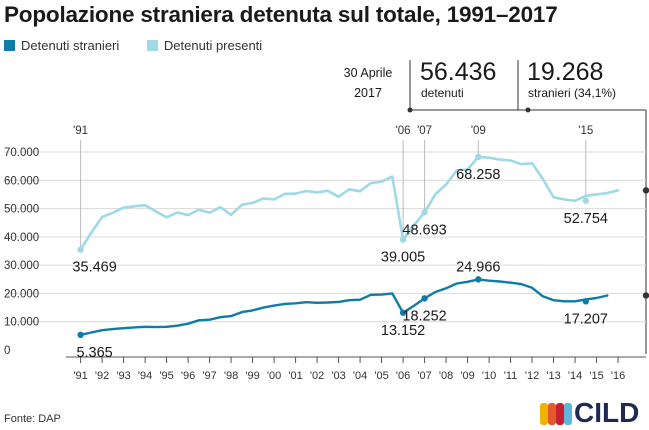  I want to click on reference-label: '91, so click(80, 131).